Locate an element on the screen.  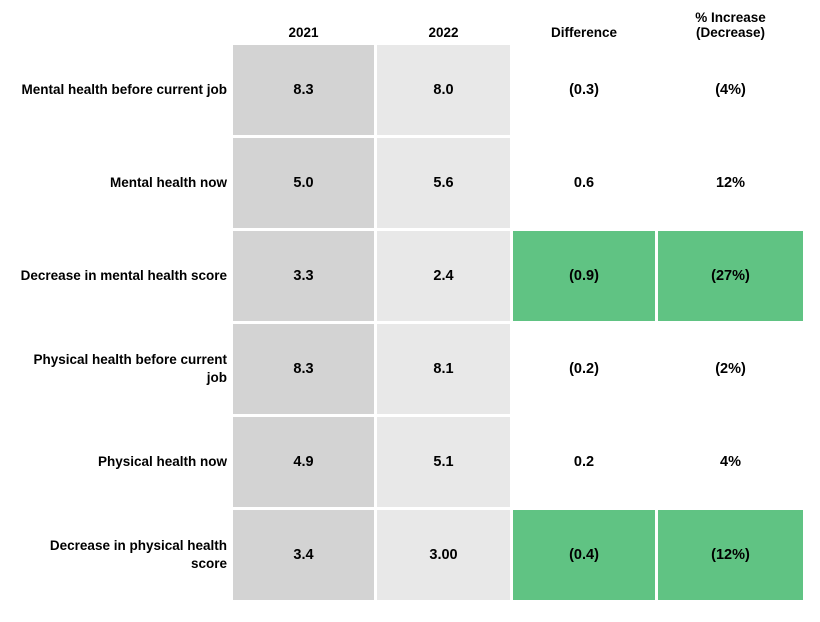
cell-pct-change-highlighted: (12%) is located at coordinates (730, 555).